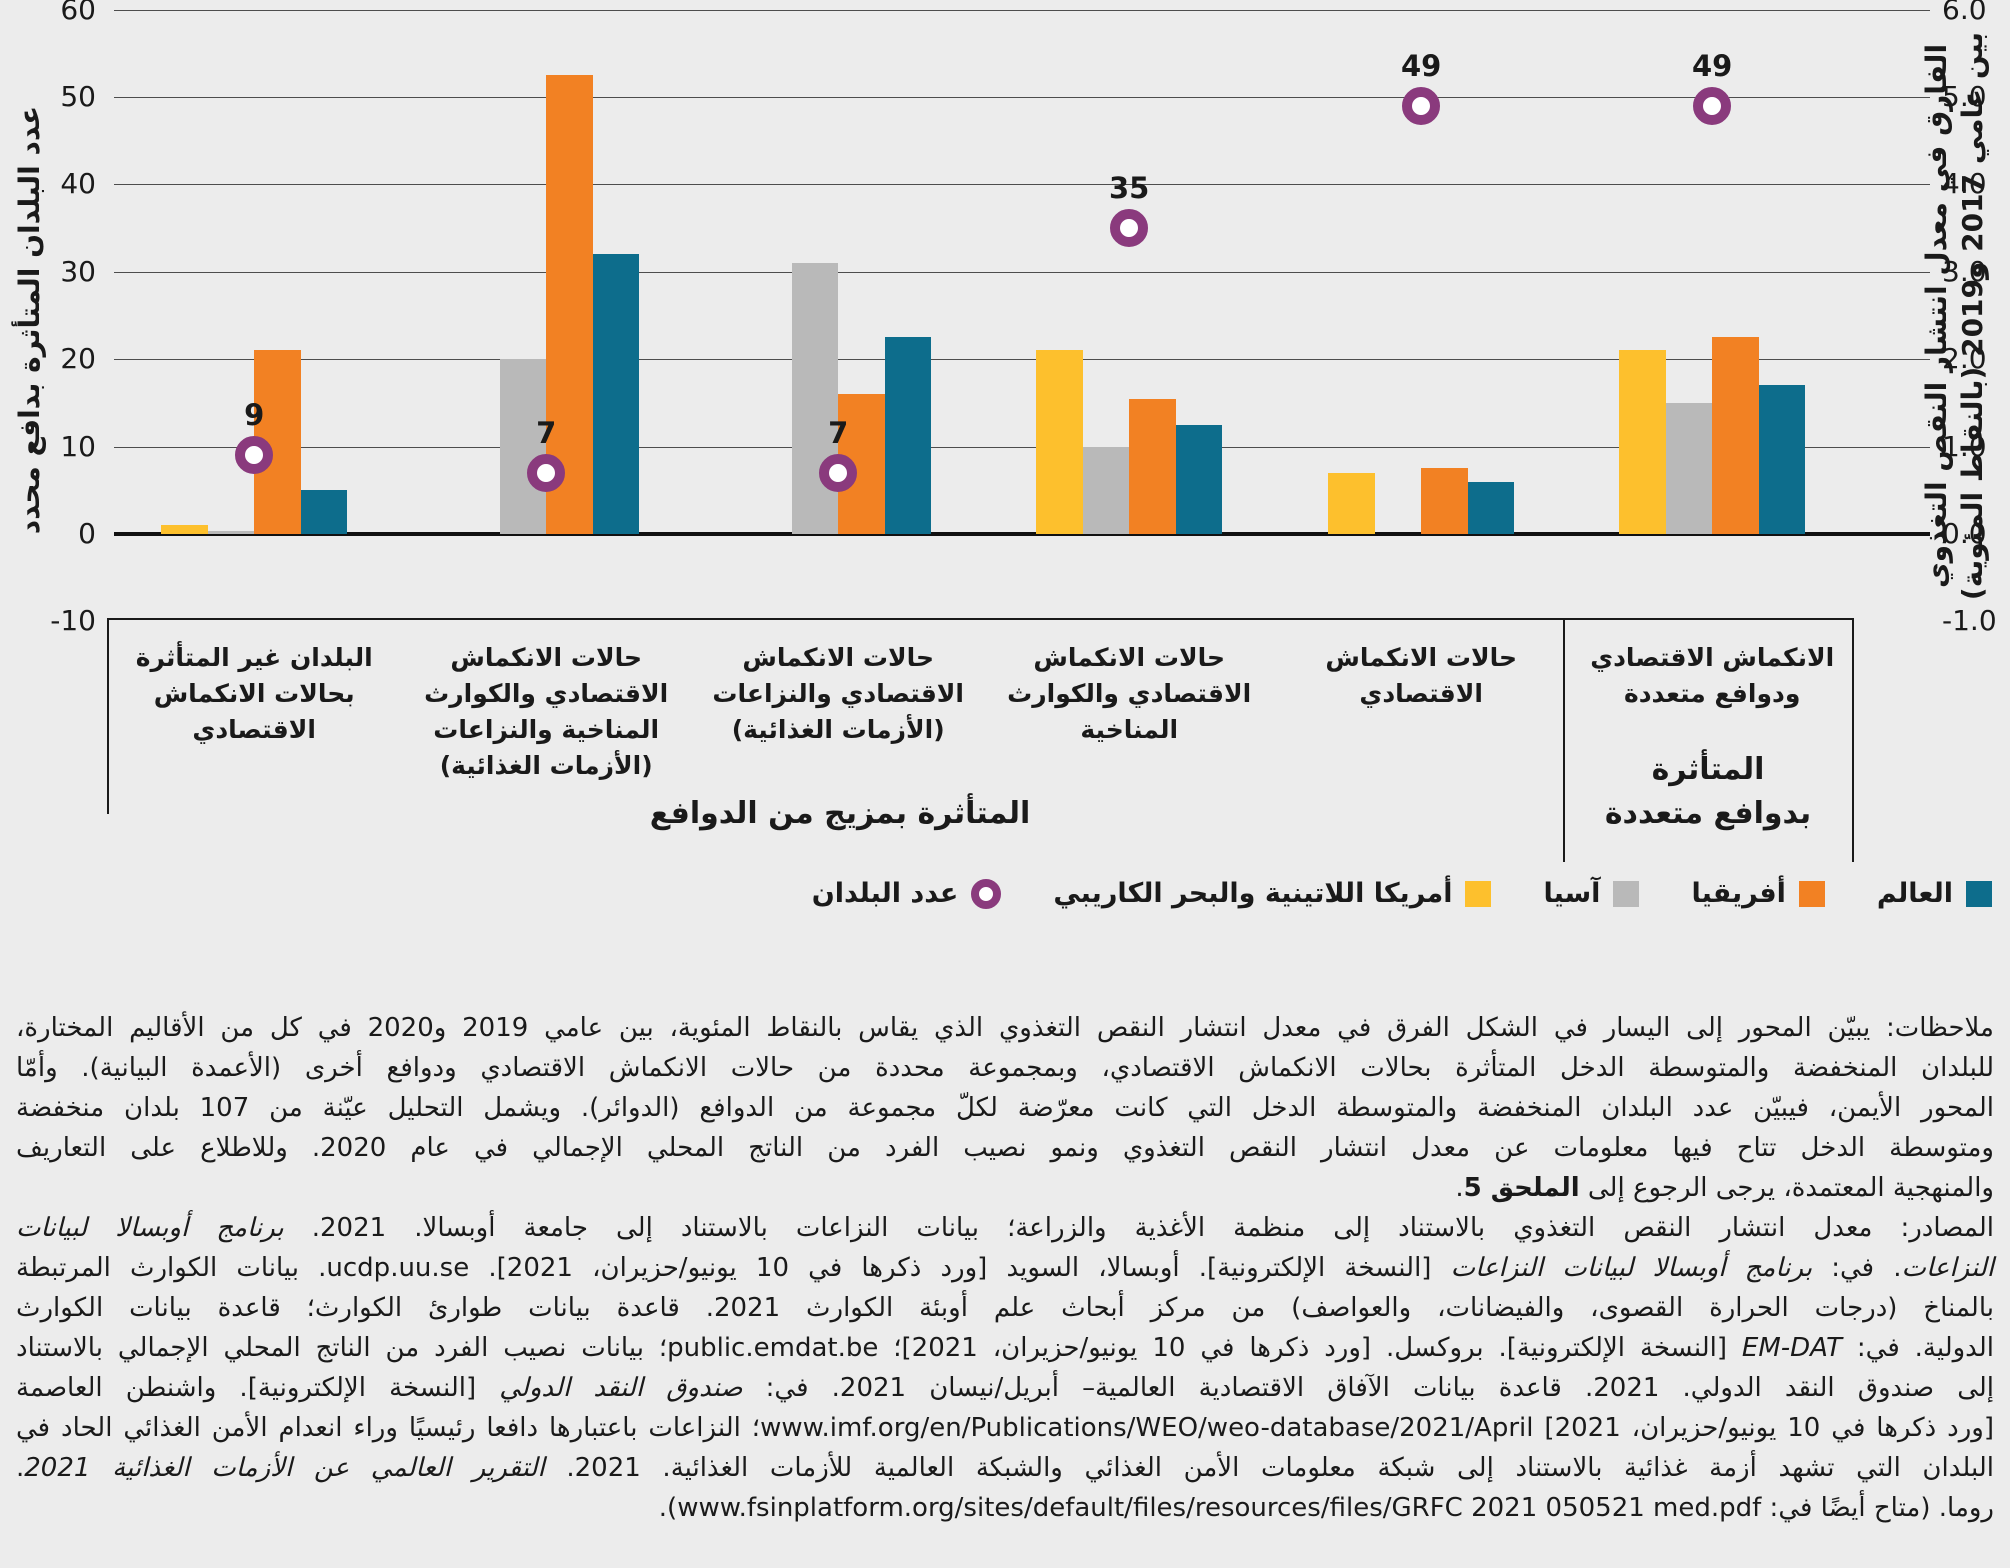  I want to click on category-label-1-line2: بحالات الانكماش, so click(254, 693).